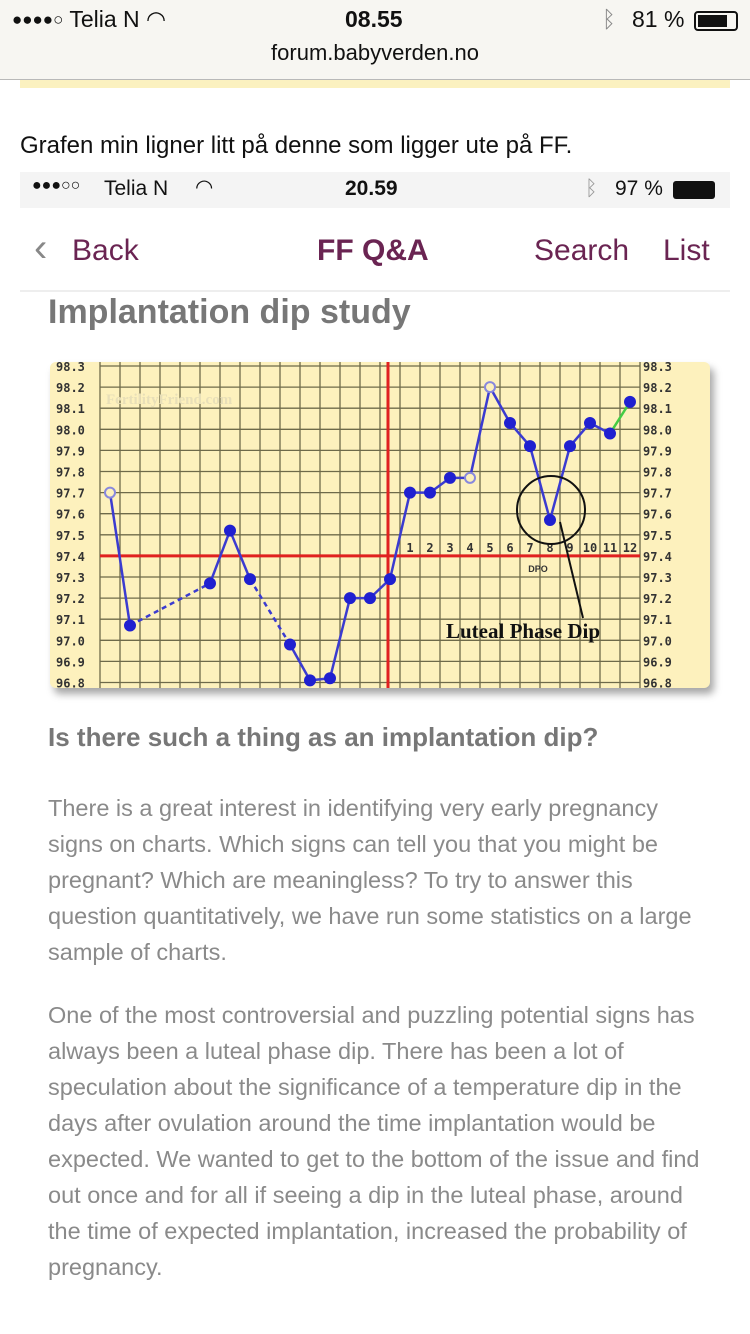  I want to click on clock: 20.59, so click(371, 188).